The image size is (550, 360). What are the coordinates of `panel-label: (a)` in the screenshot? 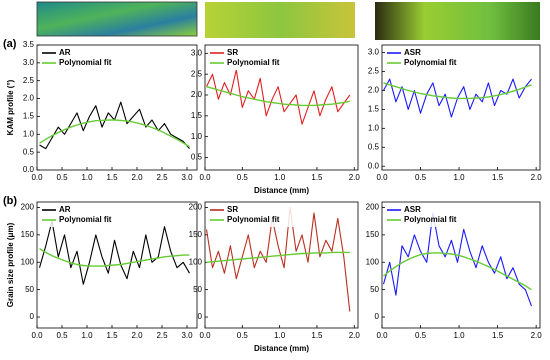 It's located at (10, 44).